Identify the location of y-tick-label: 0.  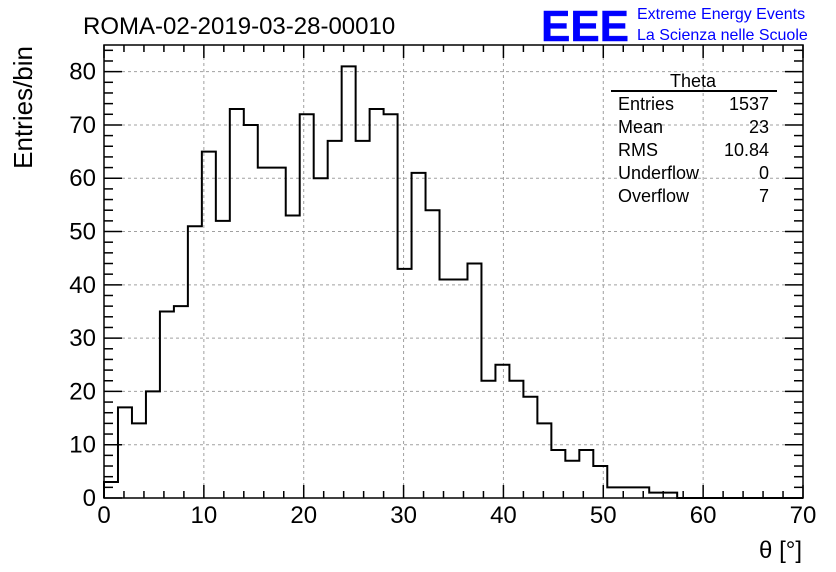
(89, 498).